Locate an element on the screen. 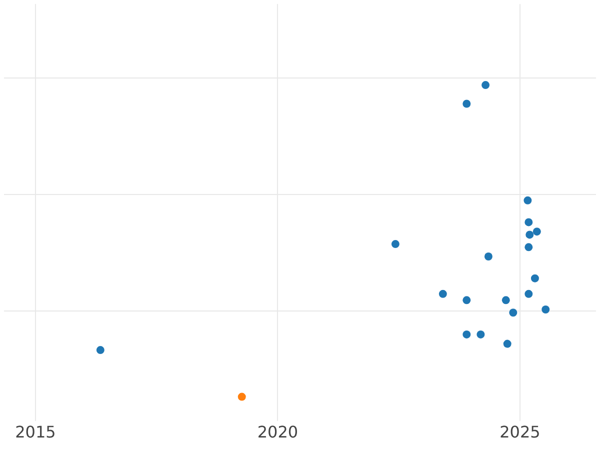 The width and height of the screenshot is (600, 450). x-tick-label: 2015 is located at coordinates (35, 432).